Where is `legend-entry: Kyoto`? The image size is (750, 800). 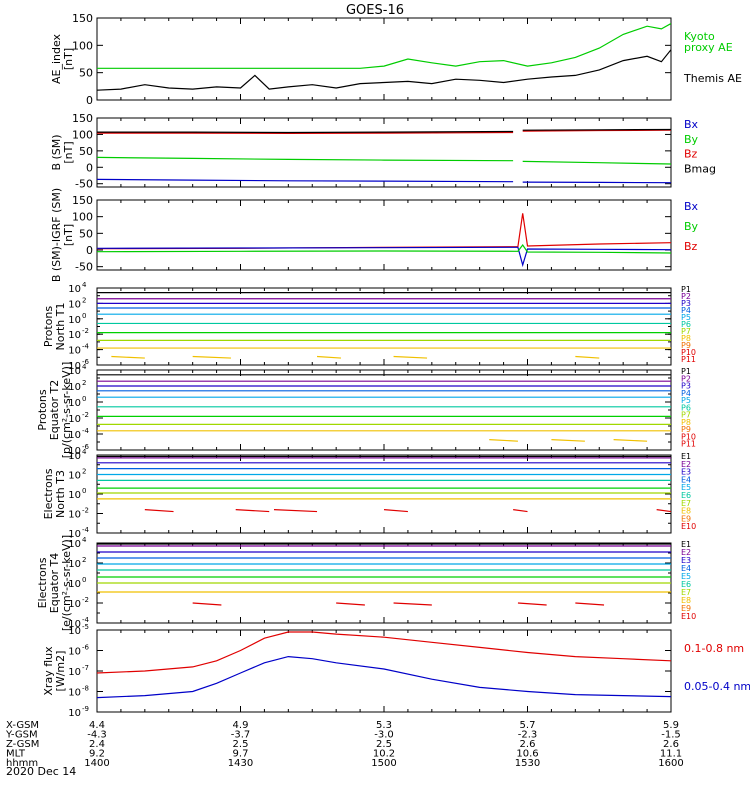 legend-entry: Kyoto is located at coordinates (699, 36).